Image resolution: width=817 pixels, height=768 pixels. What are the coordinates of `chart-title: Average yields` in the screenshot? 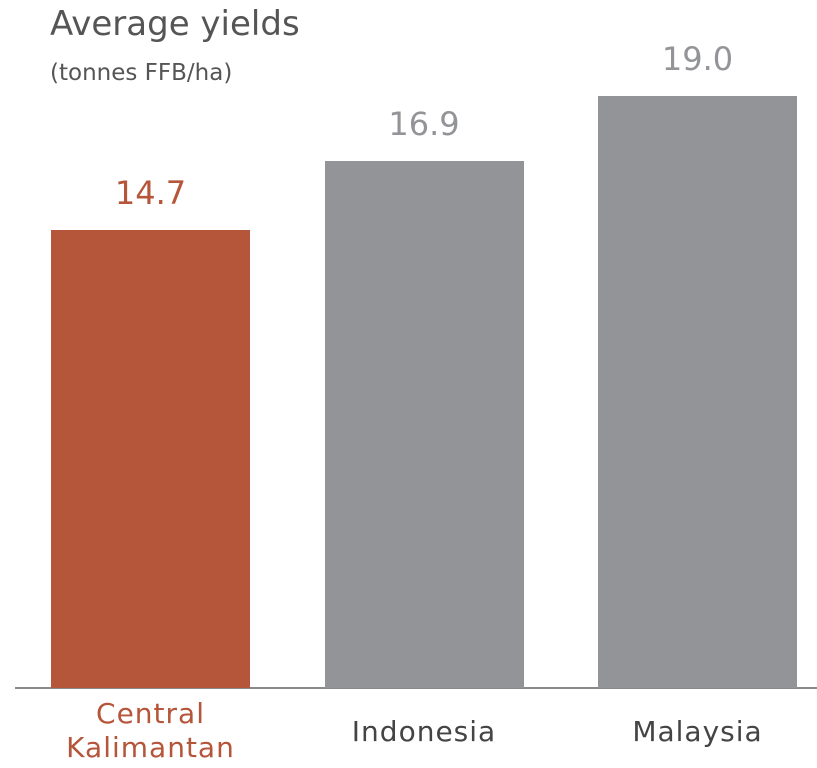 It's located at (175, 24).